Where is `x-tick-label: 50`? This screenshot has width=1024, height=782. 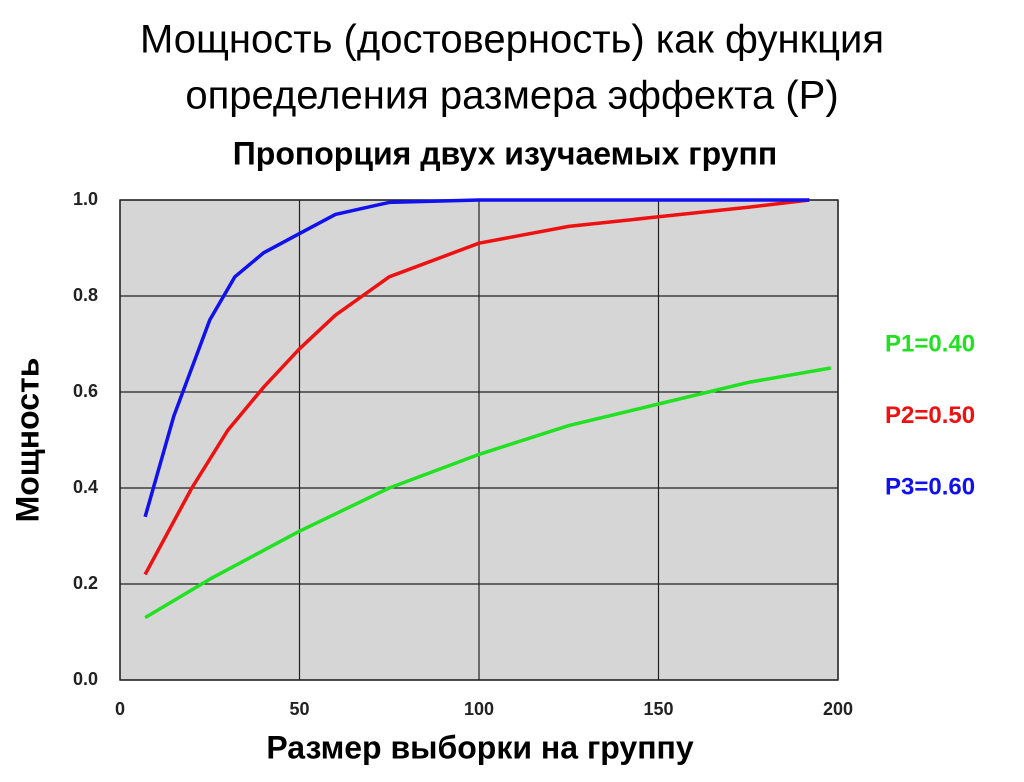 x-tick-label: 50 is located at coordinates (299, 709).